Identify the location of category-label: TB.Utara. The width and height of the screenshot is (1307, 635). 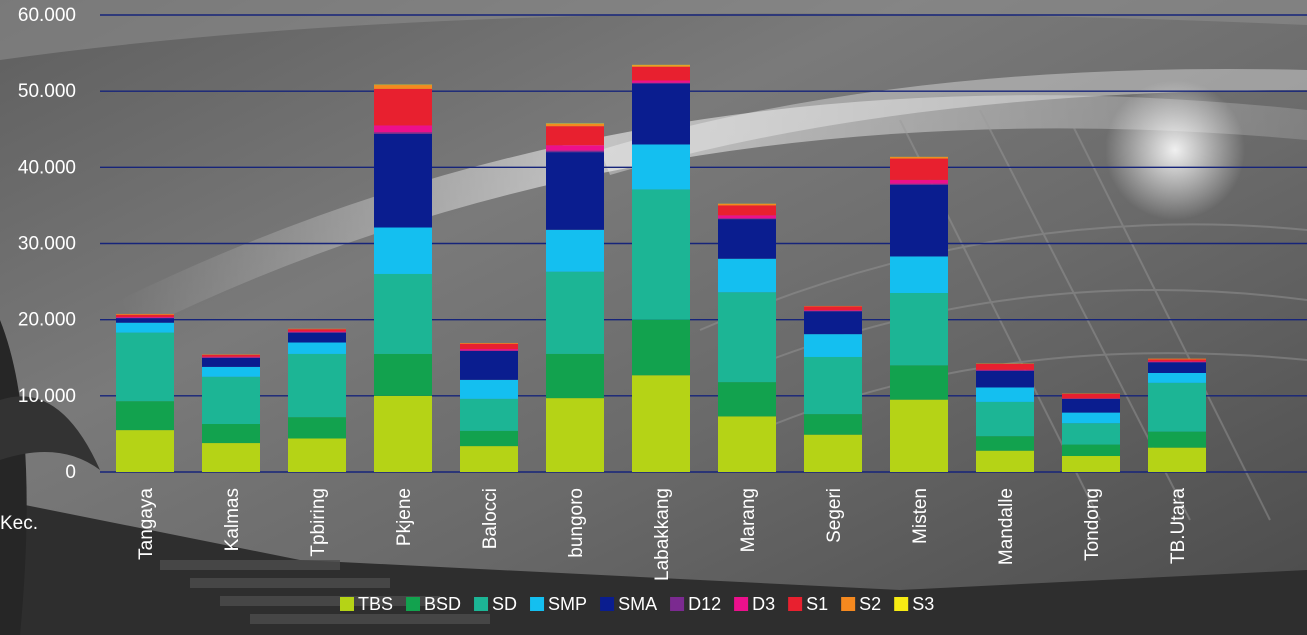
(1178, 526).